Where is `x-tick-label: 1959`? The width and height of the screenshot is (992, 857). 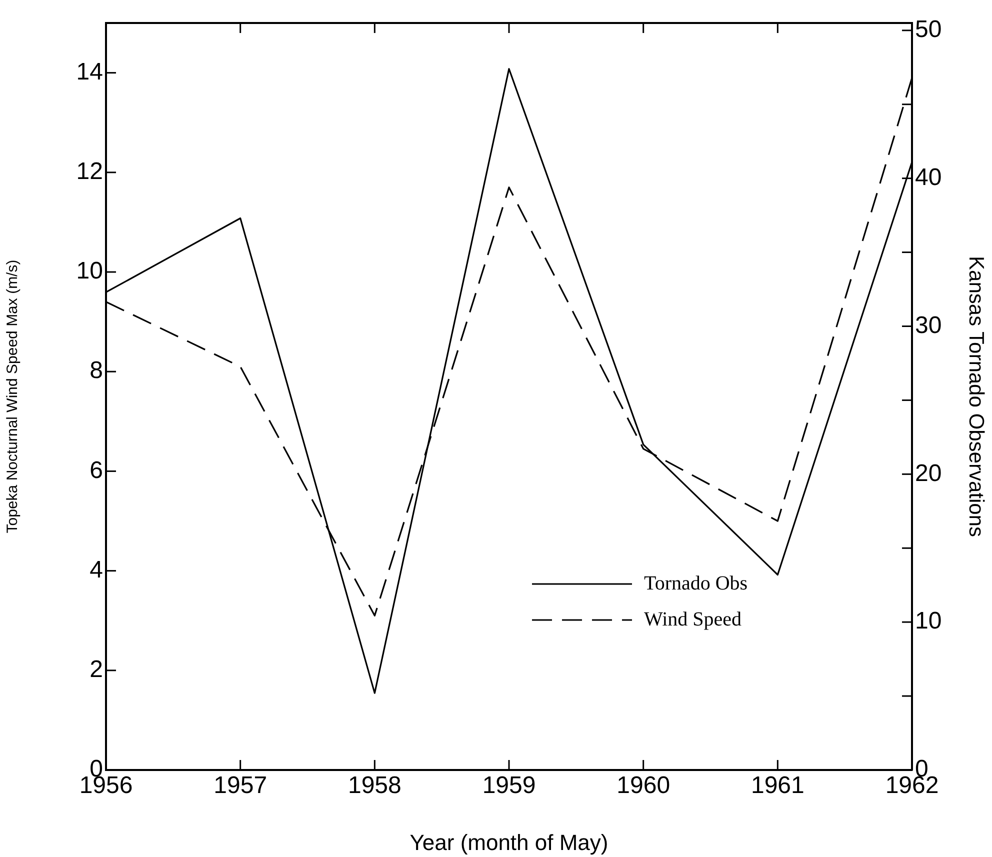
x-tick-label: 1959 is located at coordinates (509, 786).